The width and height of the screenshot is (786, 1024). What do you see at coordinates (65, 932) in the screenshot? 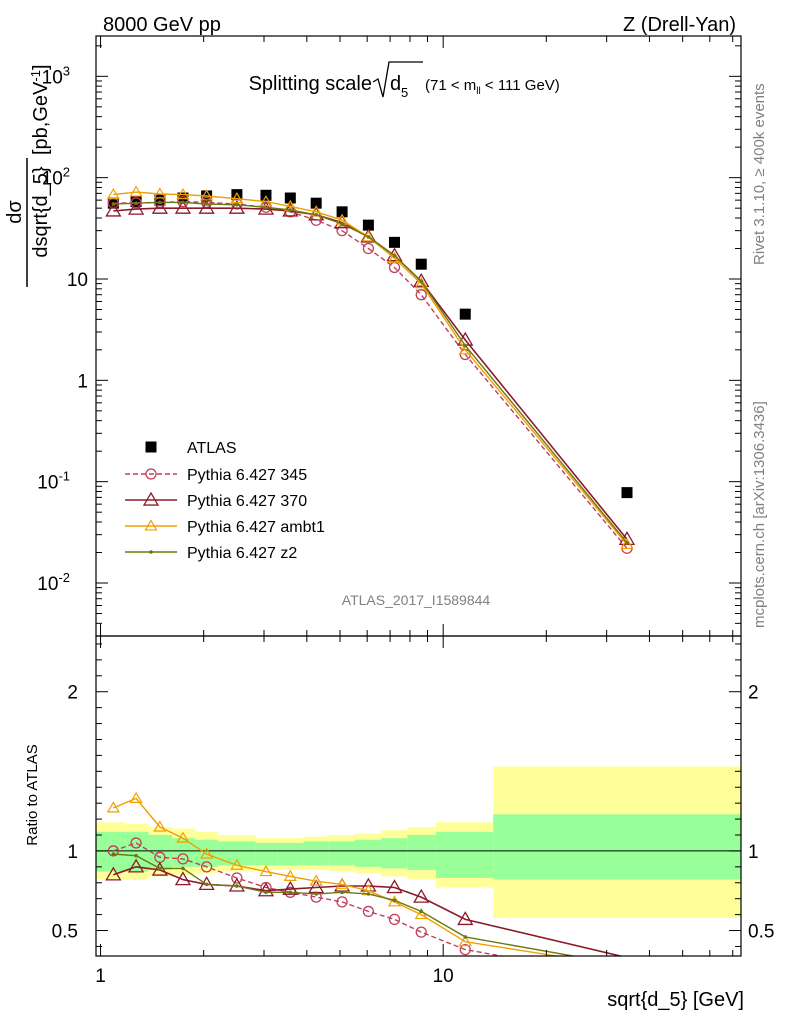
I see `ratio-tick-label-left: 0.5` at bounding box center [65, 932].